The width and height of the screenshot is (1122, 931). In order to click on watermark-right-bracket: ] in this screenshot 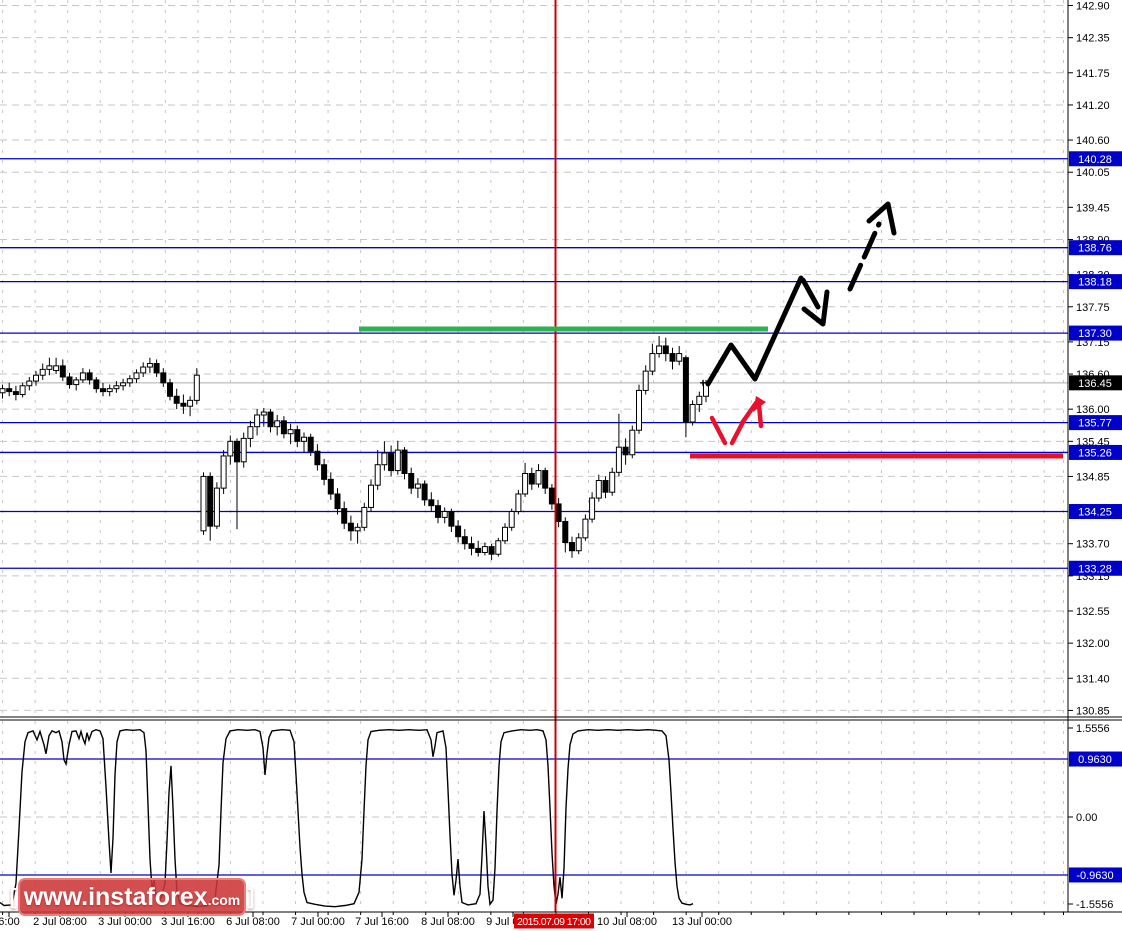, I will do `click(251, 896)`.